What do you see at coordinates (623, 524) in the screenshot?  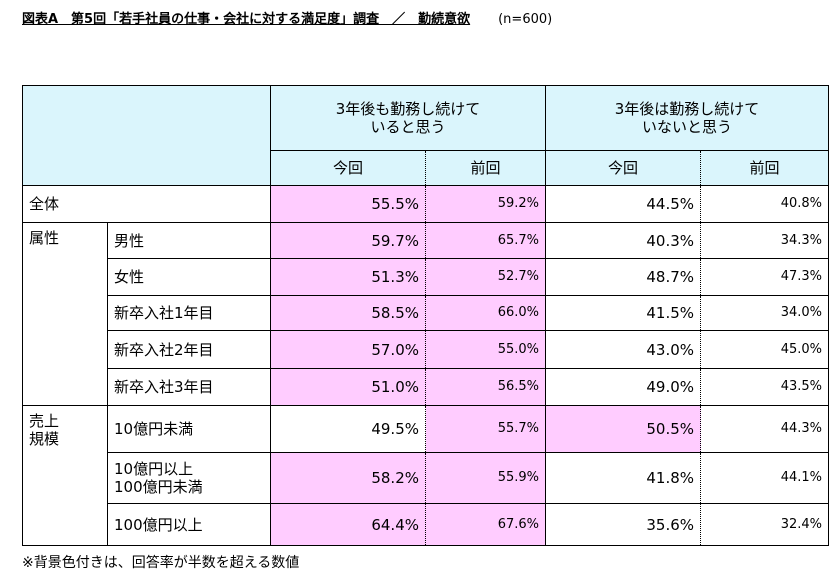 I see `value-cell: 35.6%` at bounding box center [623, 524].